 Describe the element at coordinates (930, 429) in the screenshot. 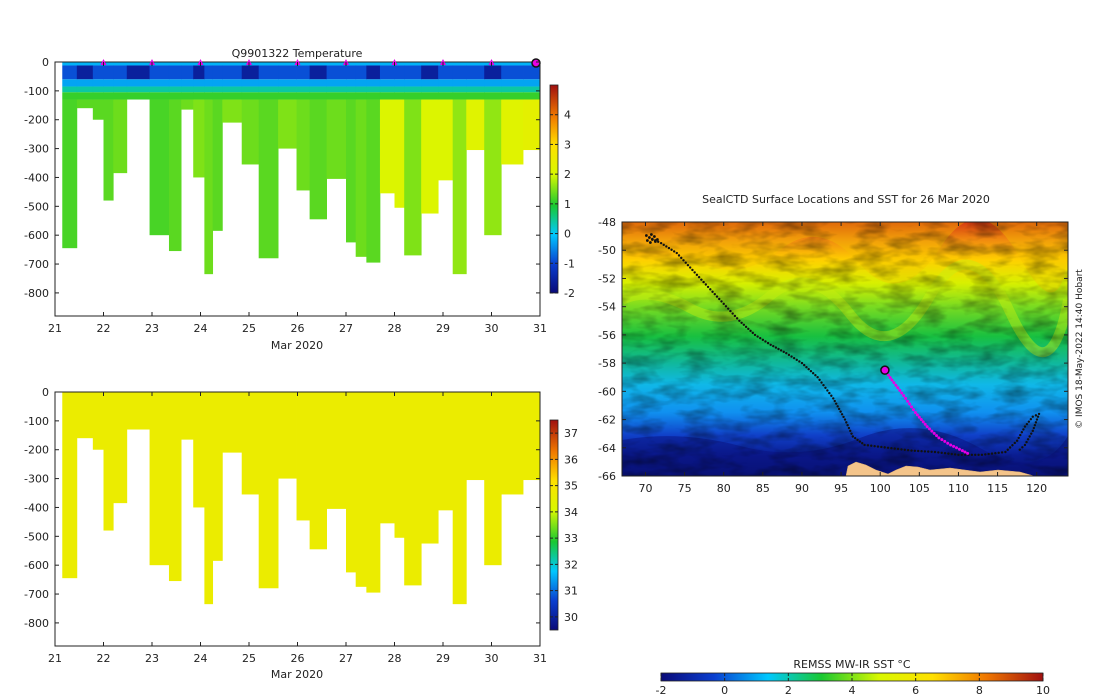

I see `seal-recent-track-point` at that location.